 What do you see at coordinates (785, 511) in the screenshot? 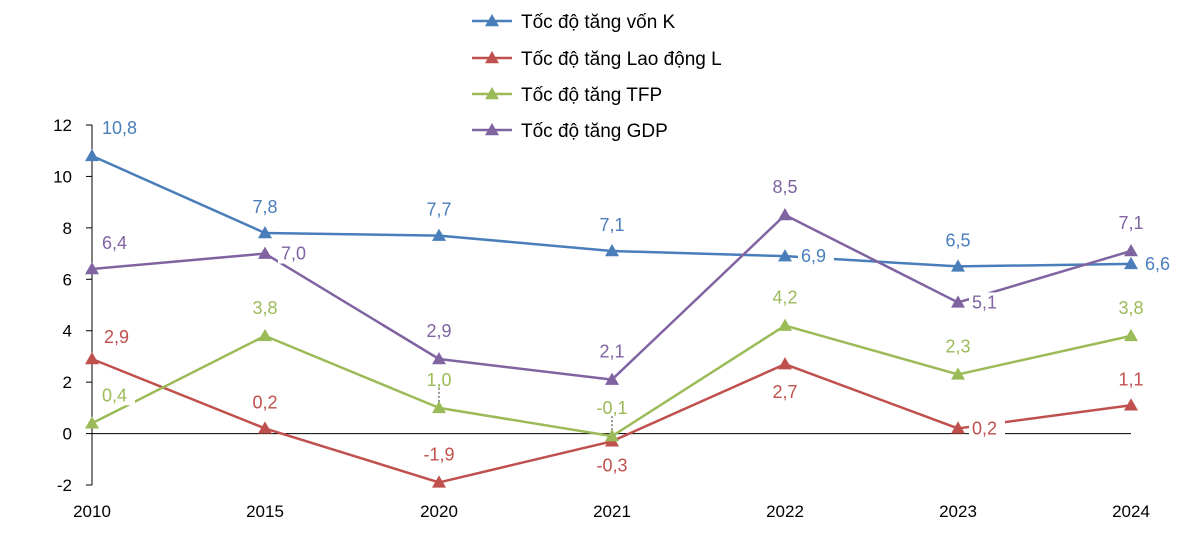
I see `x-tick-label: 2022` at bounding box center [785, 511].